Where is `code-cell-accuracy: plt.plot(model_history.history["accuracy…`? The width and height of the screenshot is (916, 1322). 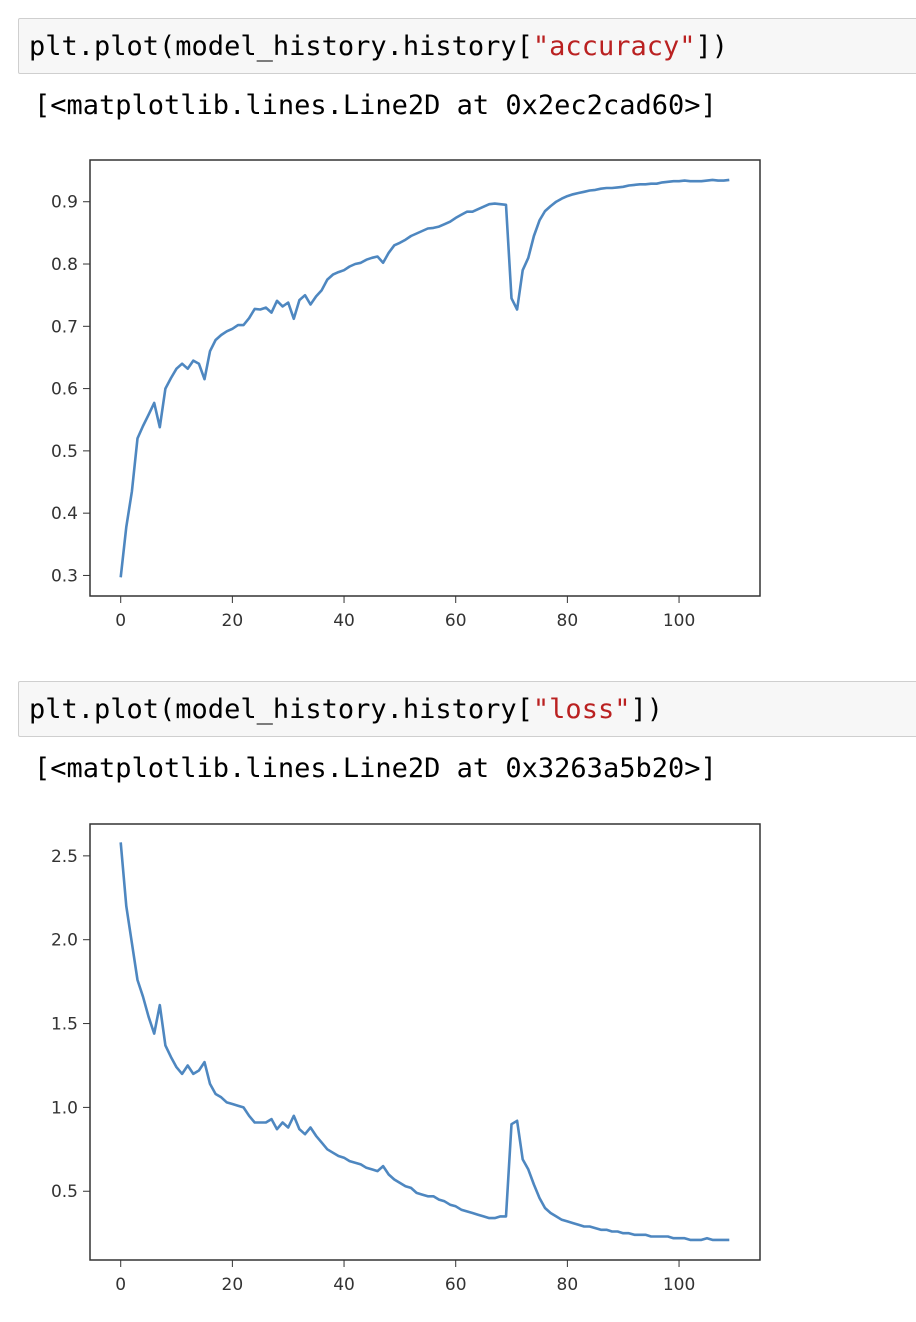 code-cell-accuracy: plt.plot(model_history.history["accuracy… is located at coordinates (467, 46).